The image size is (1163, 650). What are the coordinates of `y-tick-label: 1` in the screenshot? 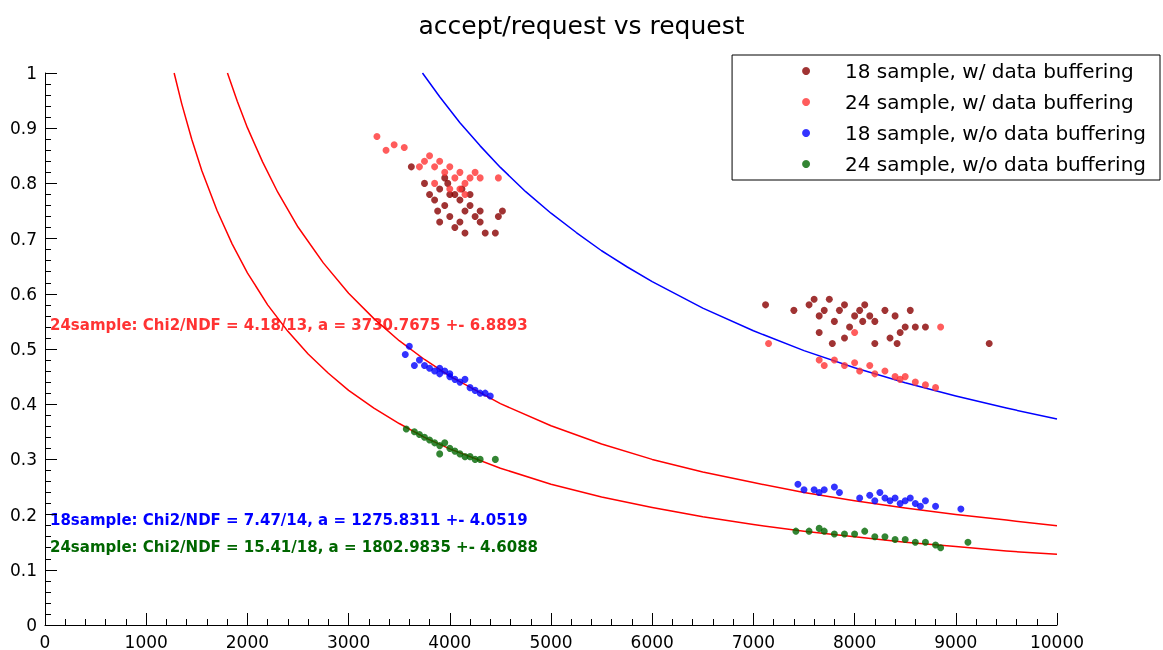 It's located at (31, 73).